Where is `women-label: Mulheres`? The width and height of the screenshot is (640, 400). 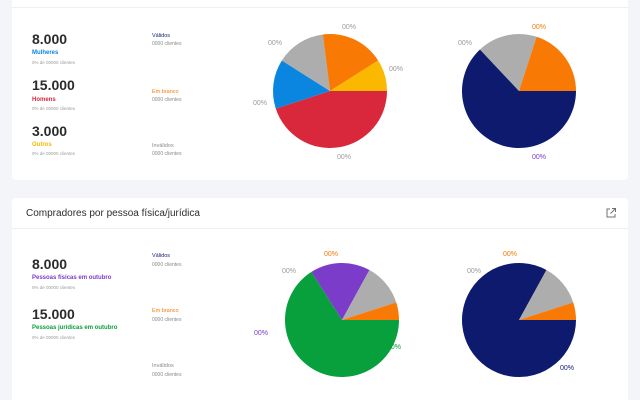
women-label: Mulheres is located at coordinates (45, 53).